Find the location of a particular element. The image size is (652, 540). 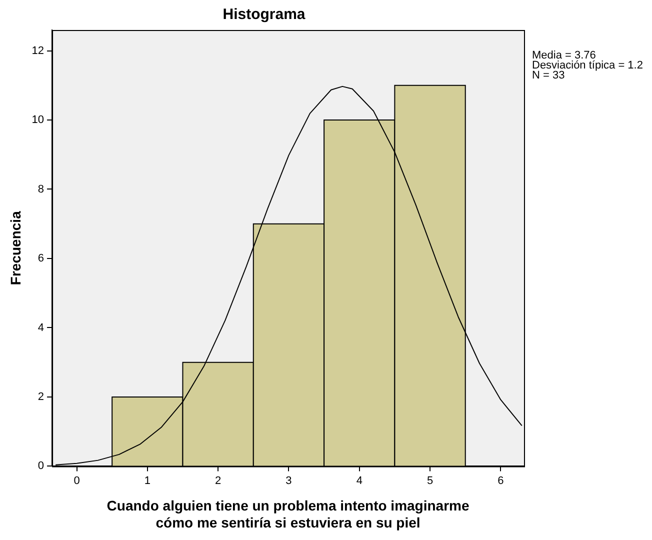

x-axis-title: Cuando alguien tiene un problema intento imaginarme cómo me sentiría si estuviera en su piel is located at coordinates (288, 514).